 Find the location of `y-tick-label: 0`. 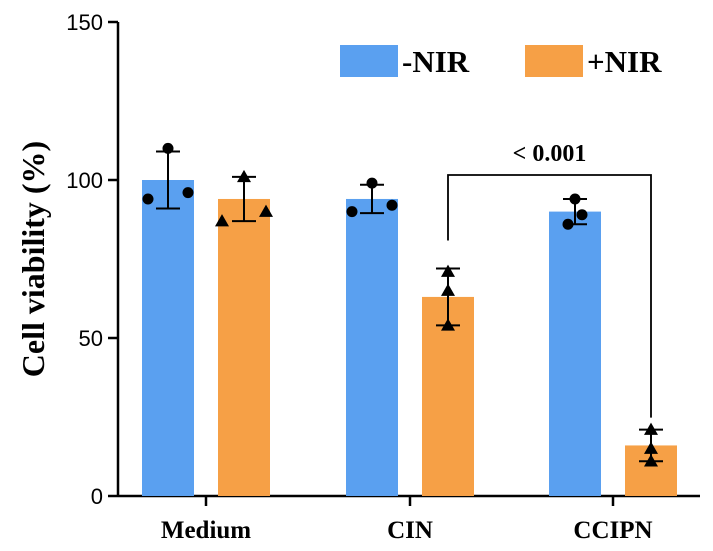

y-tick-label: 0 is located at coordinates (97, 496).